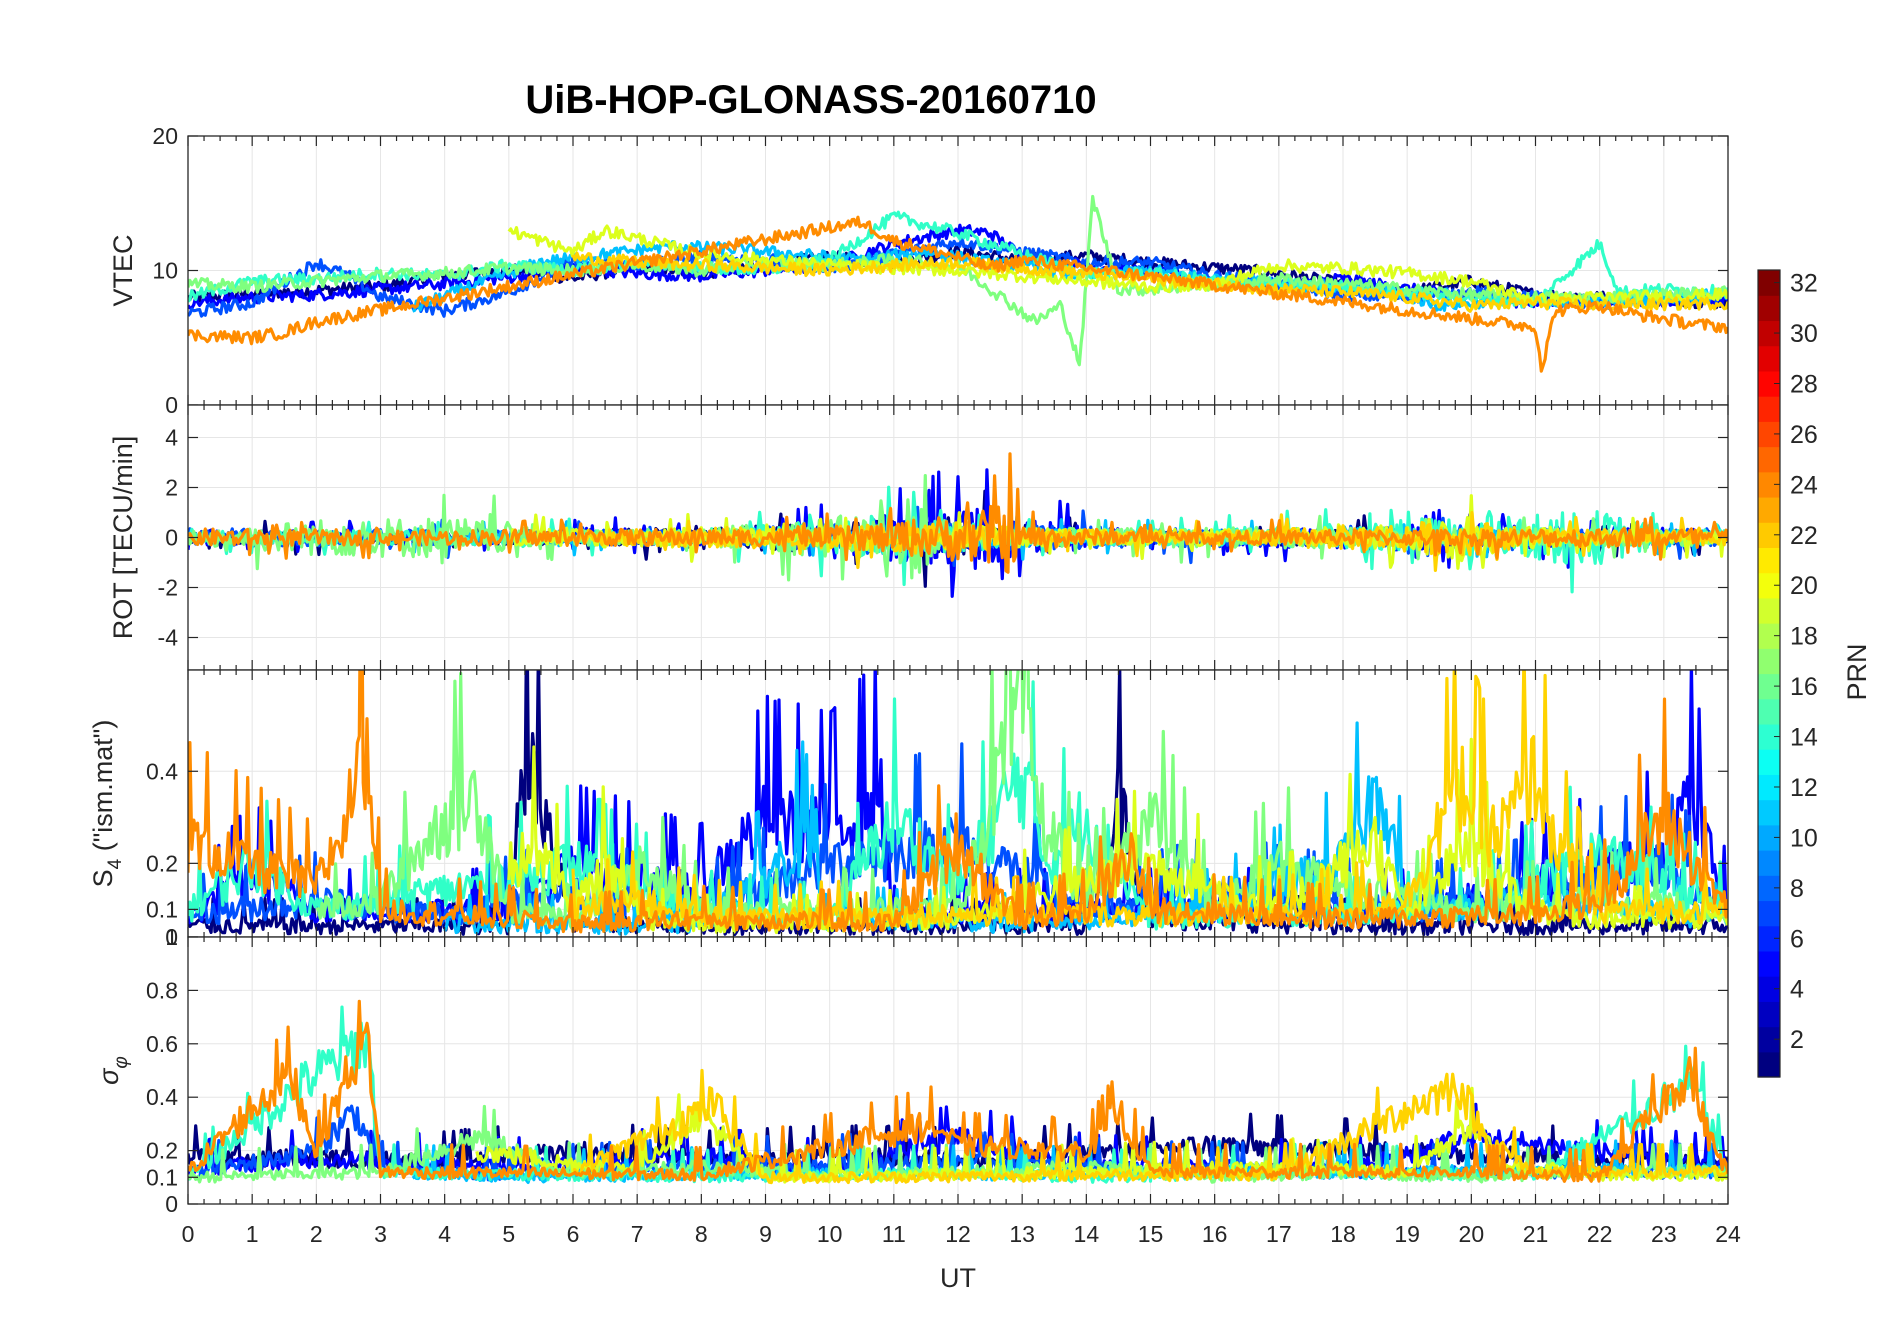 The image size is (1902, 1330). I want to click on colorbar-frame, so click(1769, 673).